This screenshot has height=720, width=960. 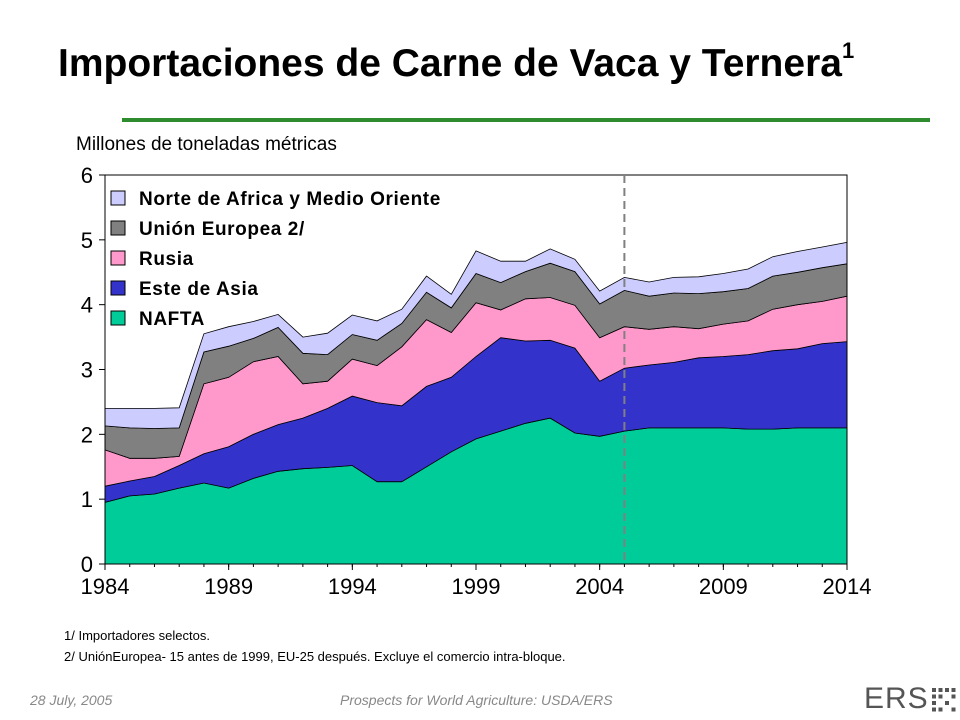 What do you see at coordinates (87, 240) in the screenshot?
I see `y-tick-label: 5` at bounding box center [87, 240].